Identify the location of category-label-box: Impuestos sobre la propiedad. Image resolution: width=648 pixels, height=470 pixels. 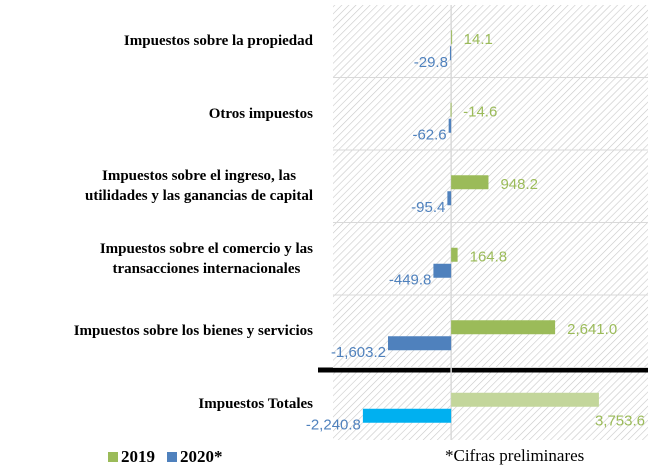
(218, 41).